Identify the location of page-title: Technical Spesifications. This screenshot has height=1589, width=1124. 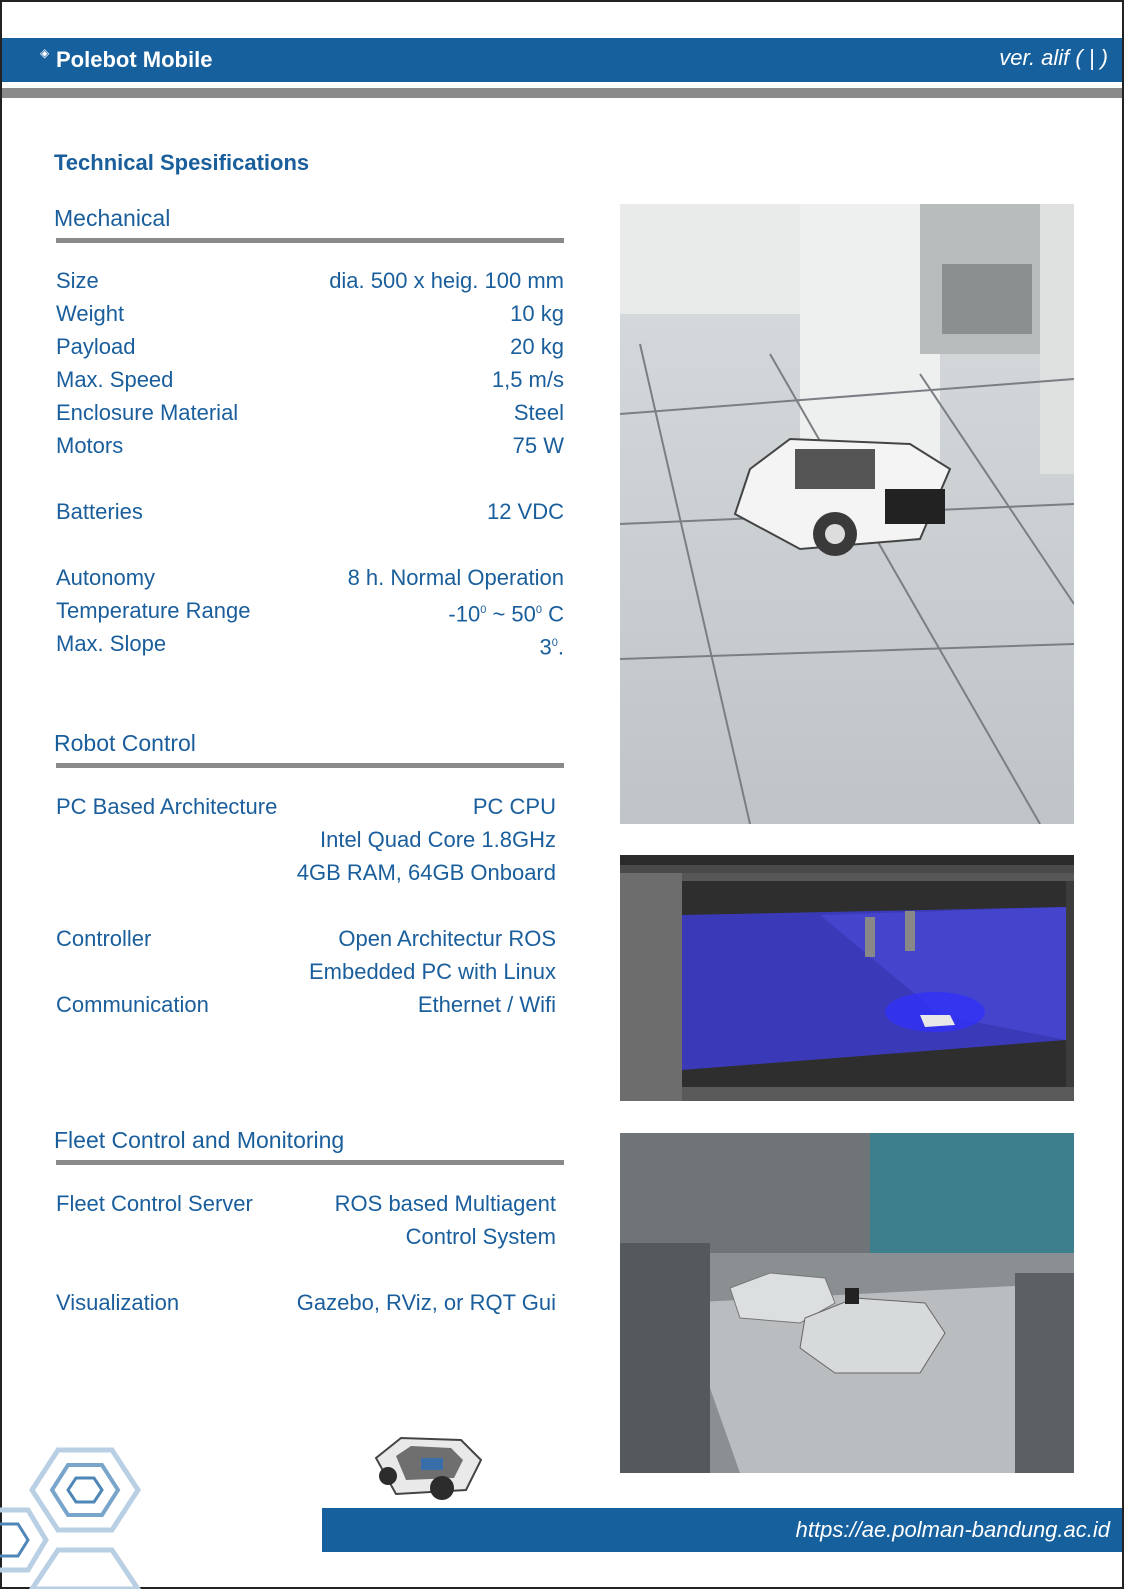
(182, 162).